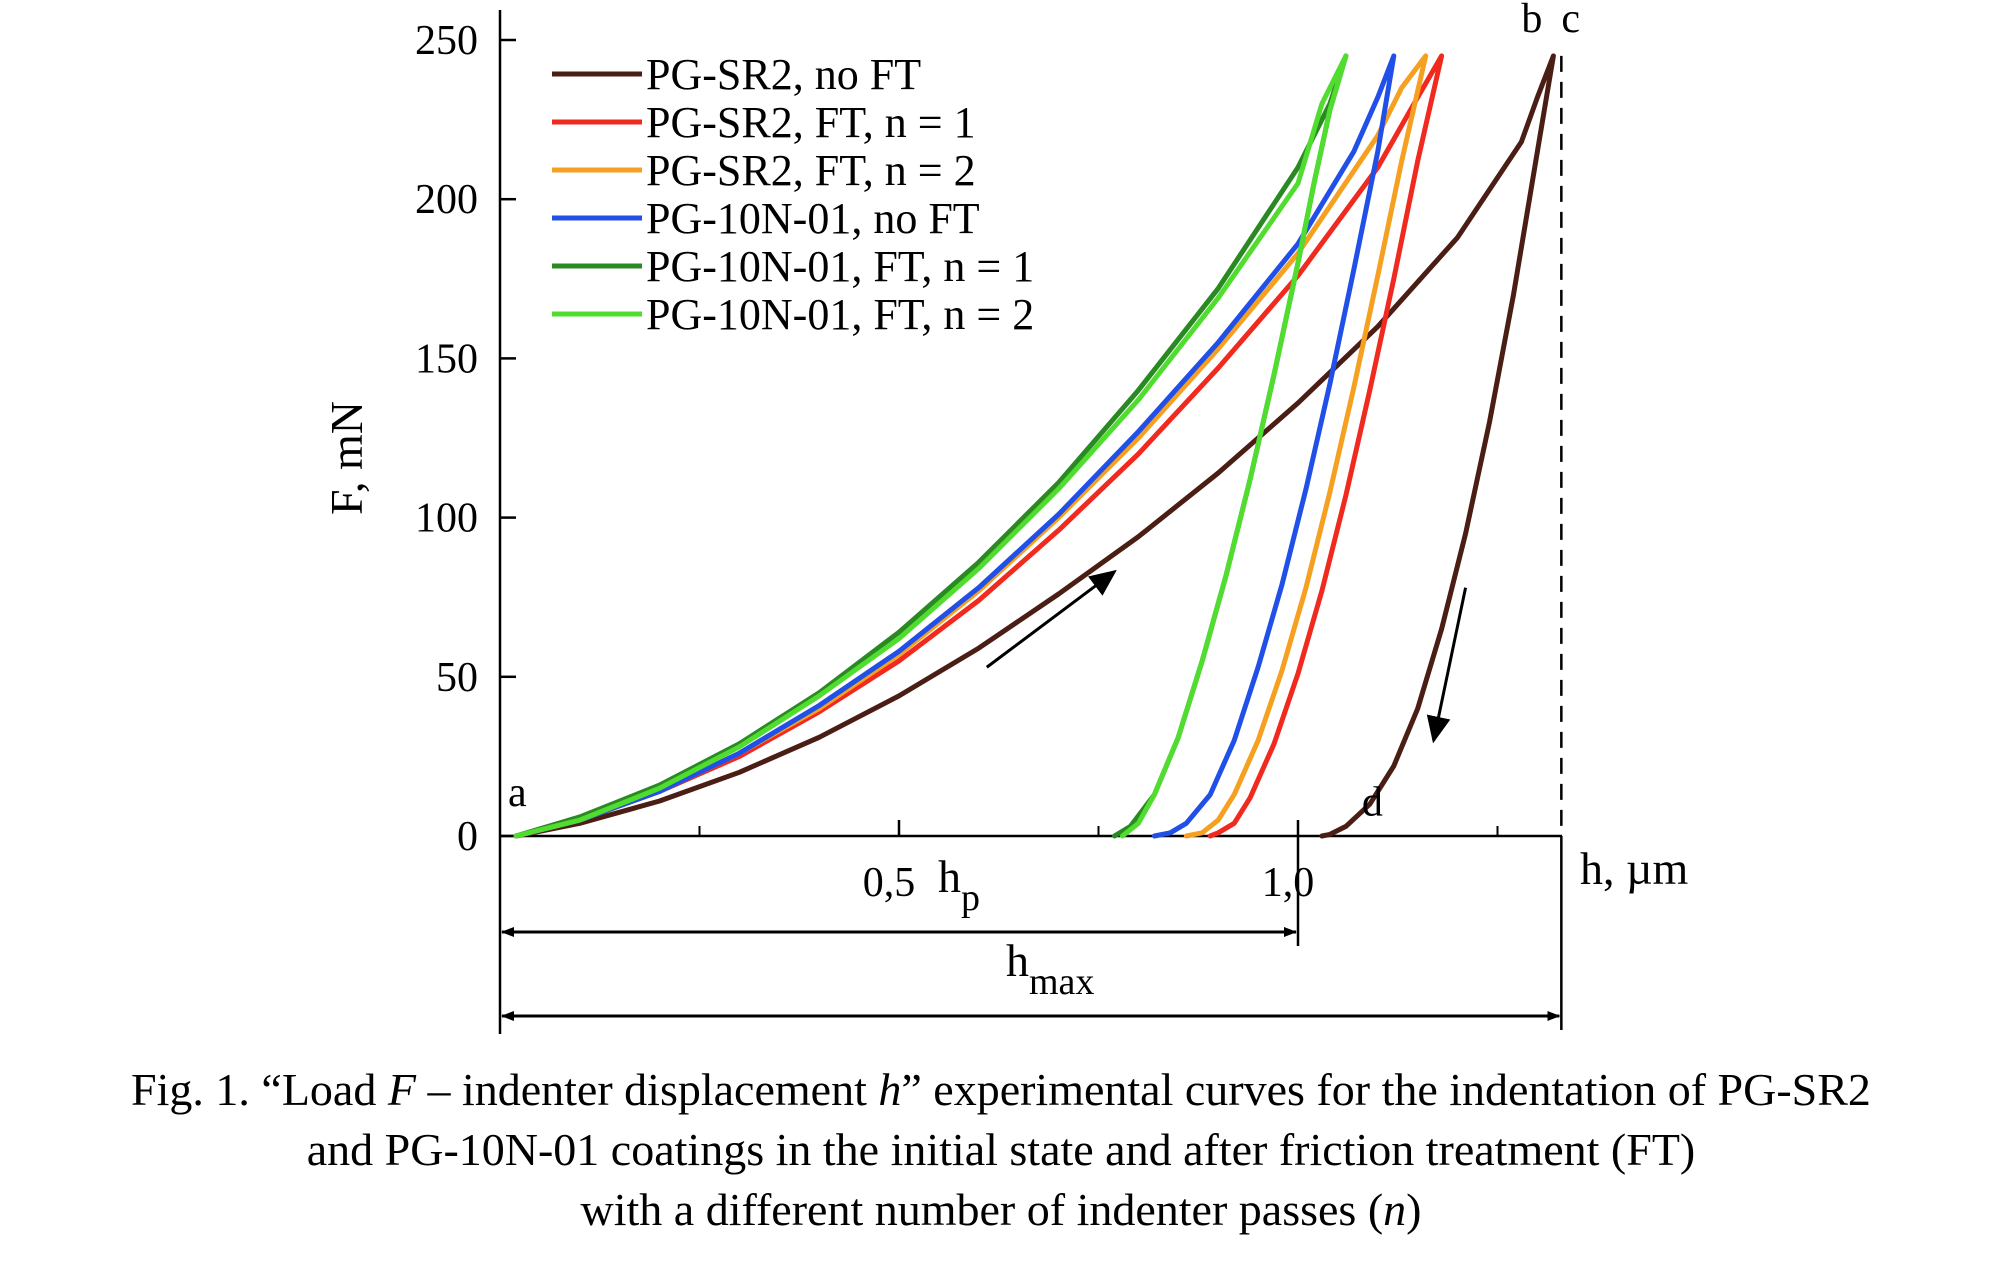  Describe the element at coordinates (457, 678) in the screenshot. I see `y-tick-label: 50` at that location.